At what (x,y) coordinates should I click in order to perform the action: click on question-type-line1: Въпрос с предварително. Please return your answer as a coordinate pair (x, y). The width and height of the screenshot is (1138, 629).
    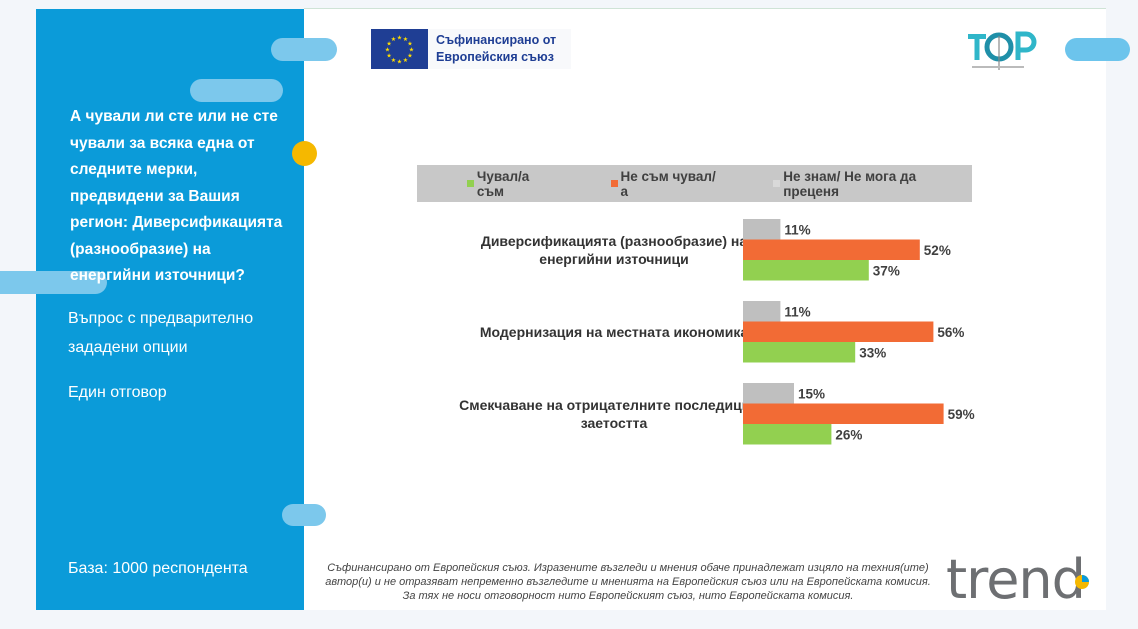
    Looking at the image, I should click on (161, 318).